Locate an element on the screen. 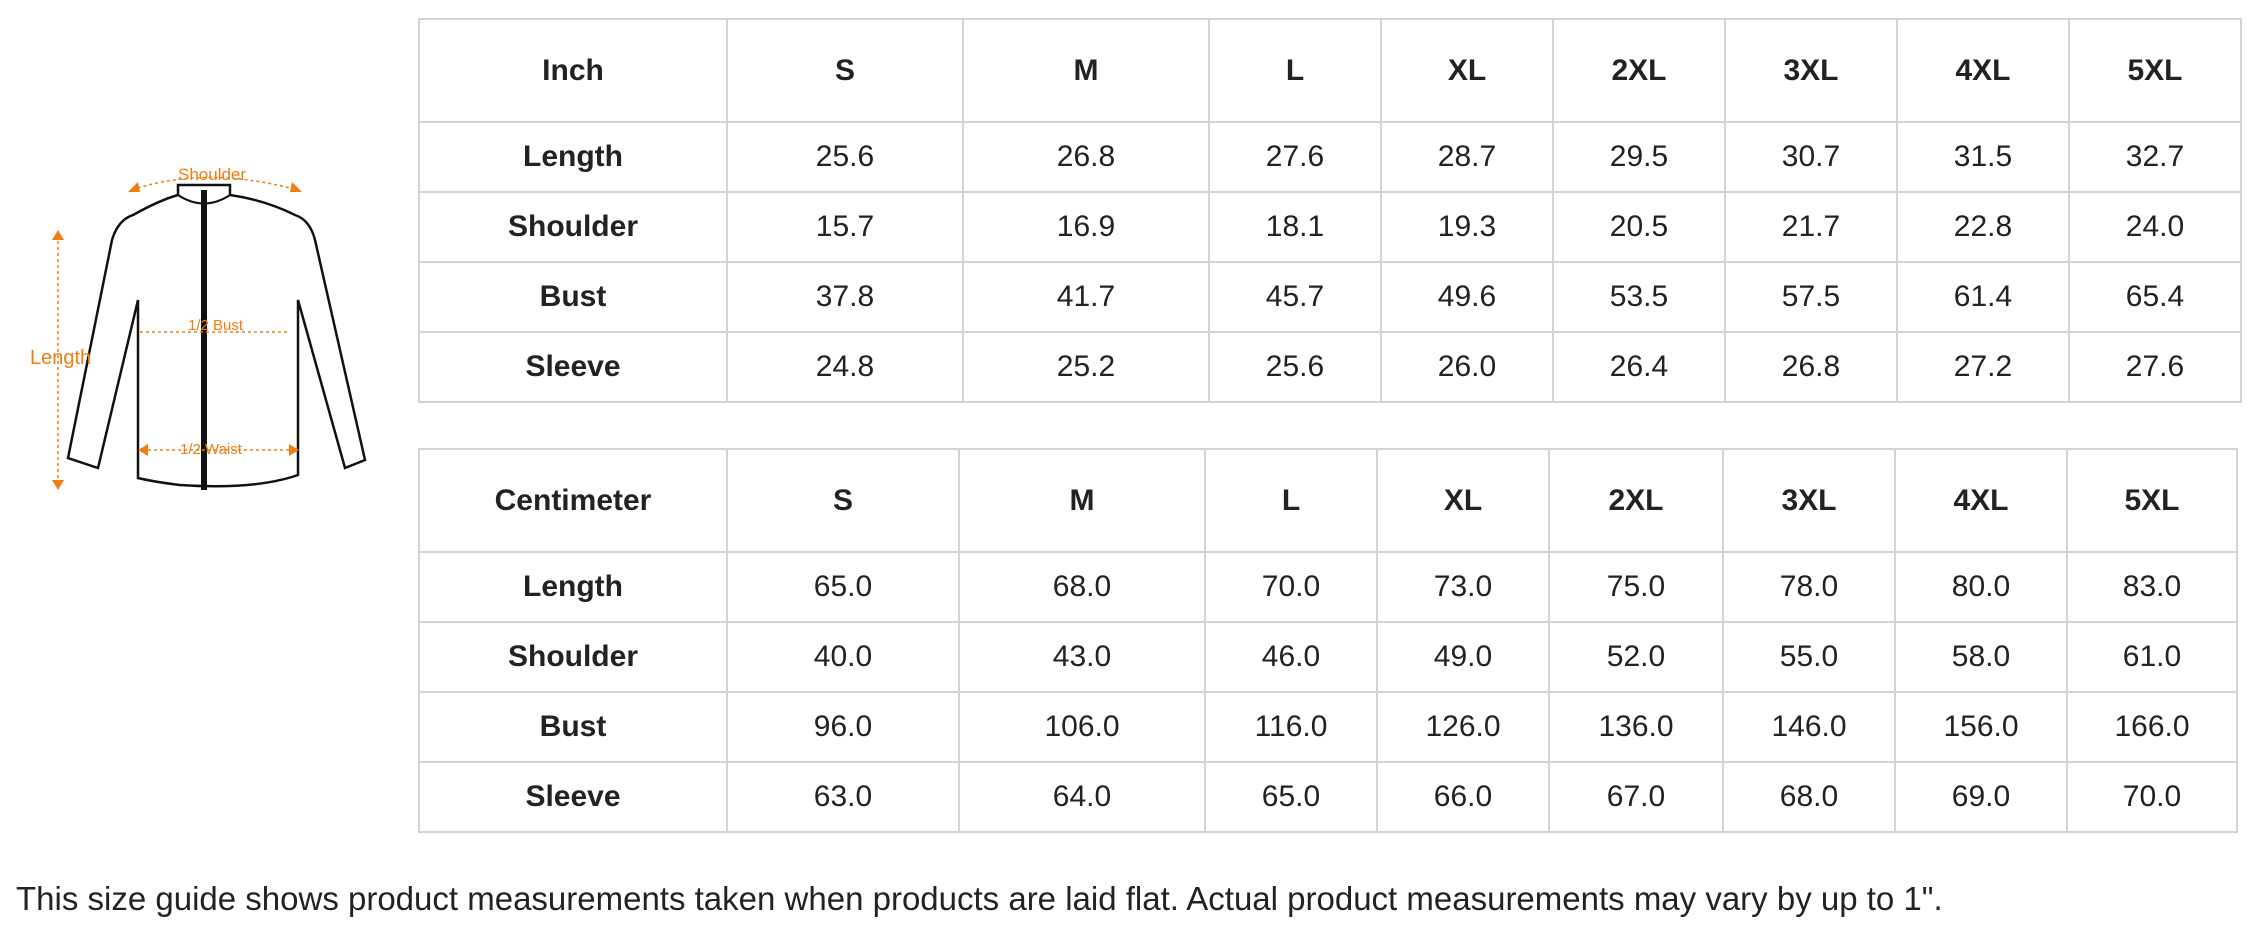 This screenshot has height=936, width=2256. shoulder-measure-line is located at coordinates (215, 183).